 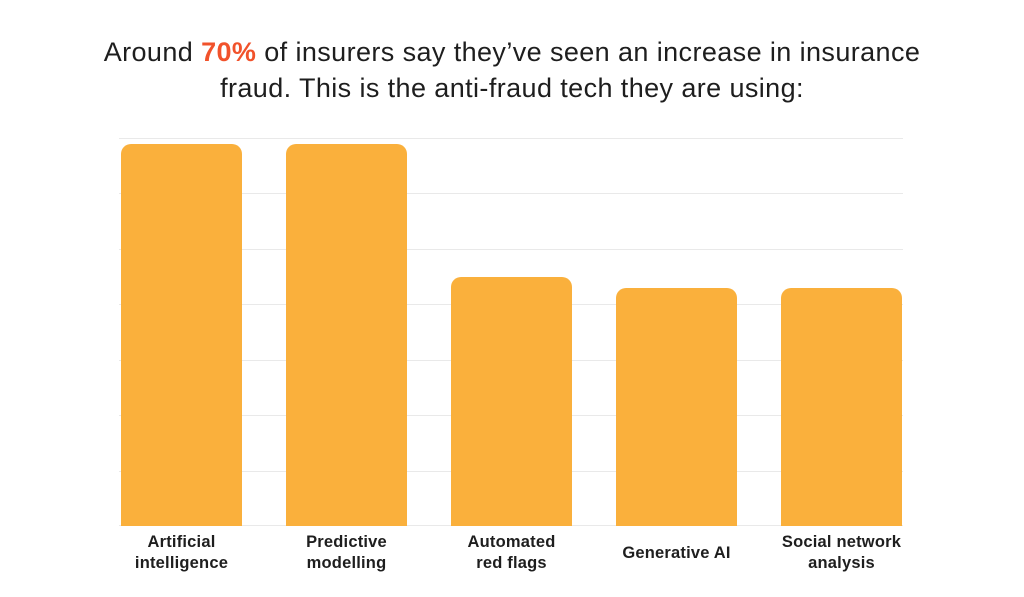 I want to click on category-label-line: Artificial, so click(x=181, y=542).